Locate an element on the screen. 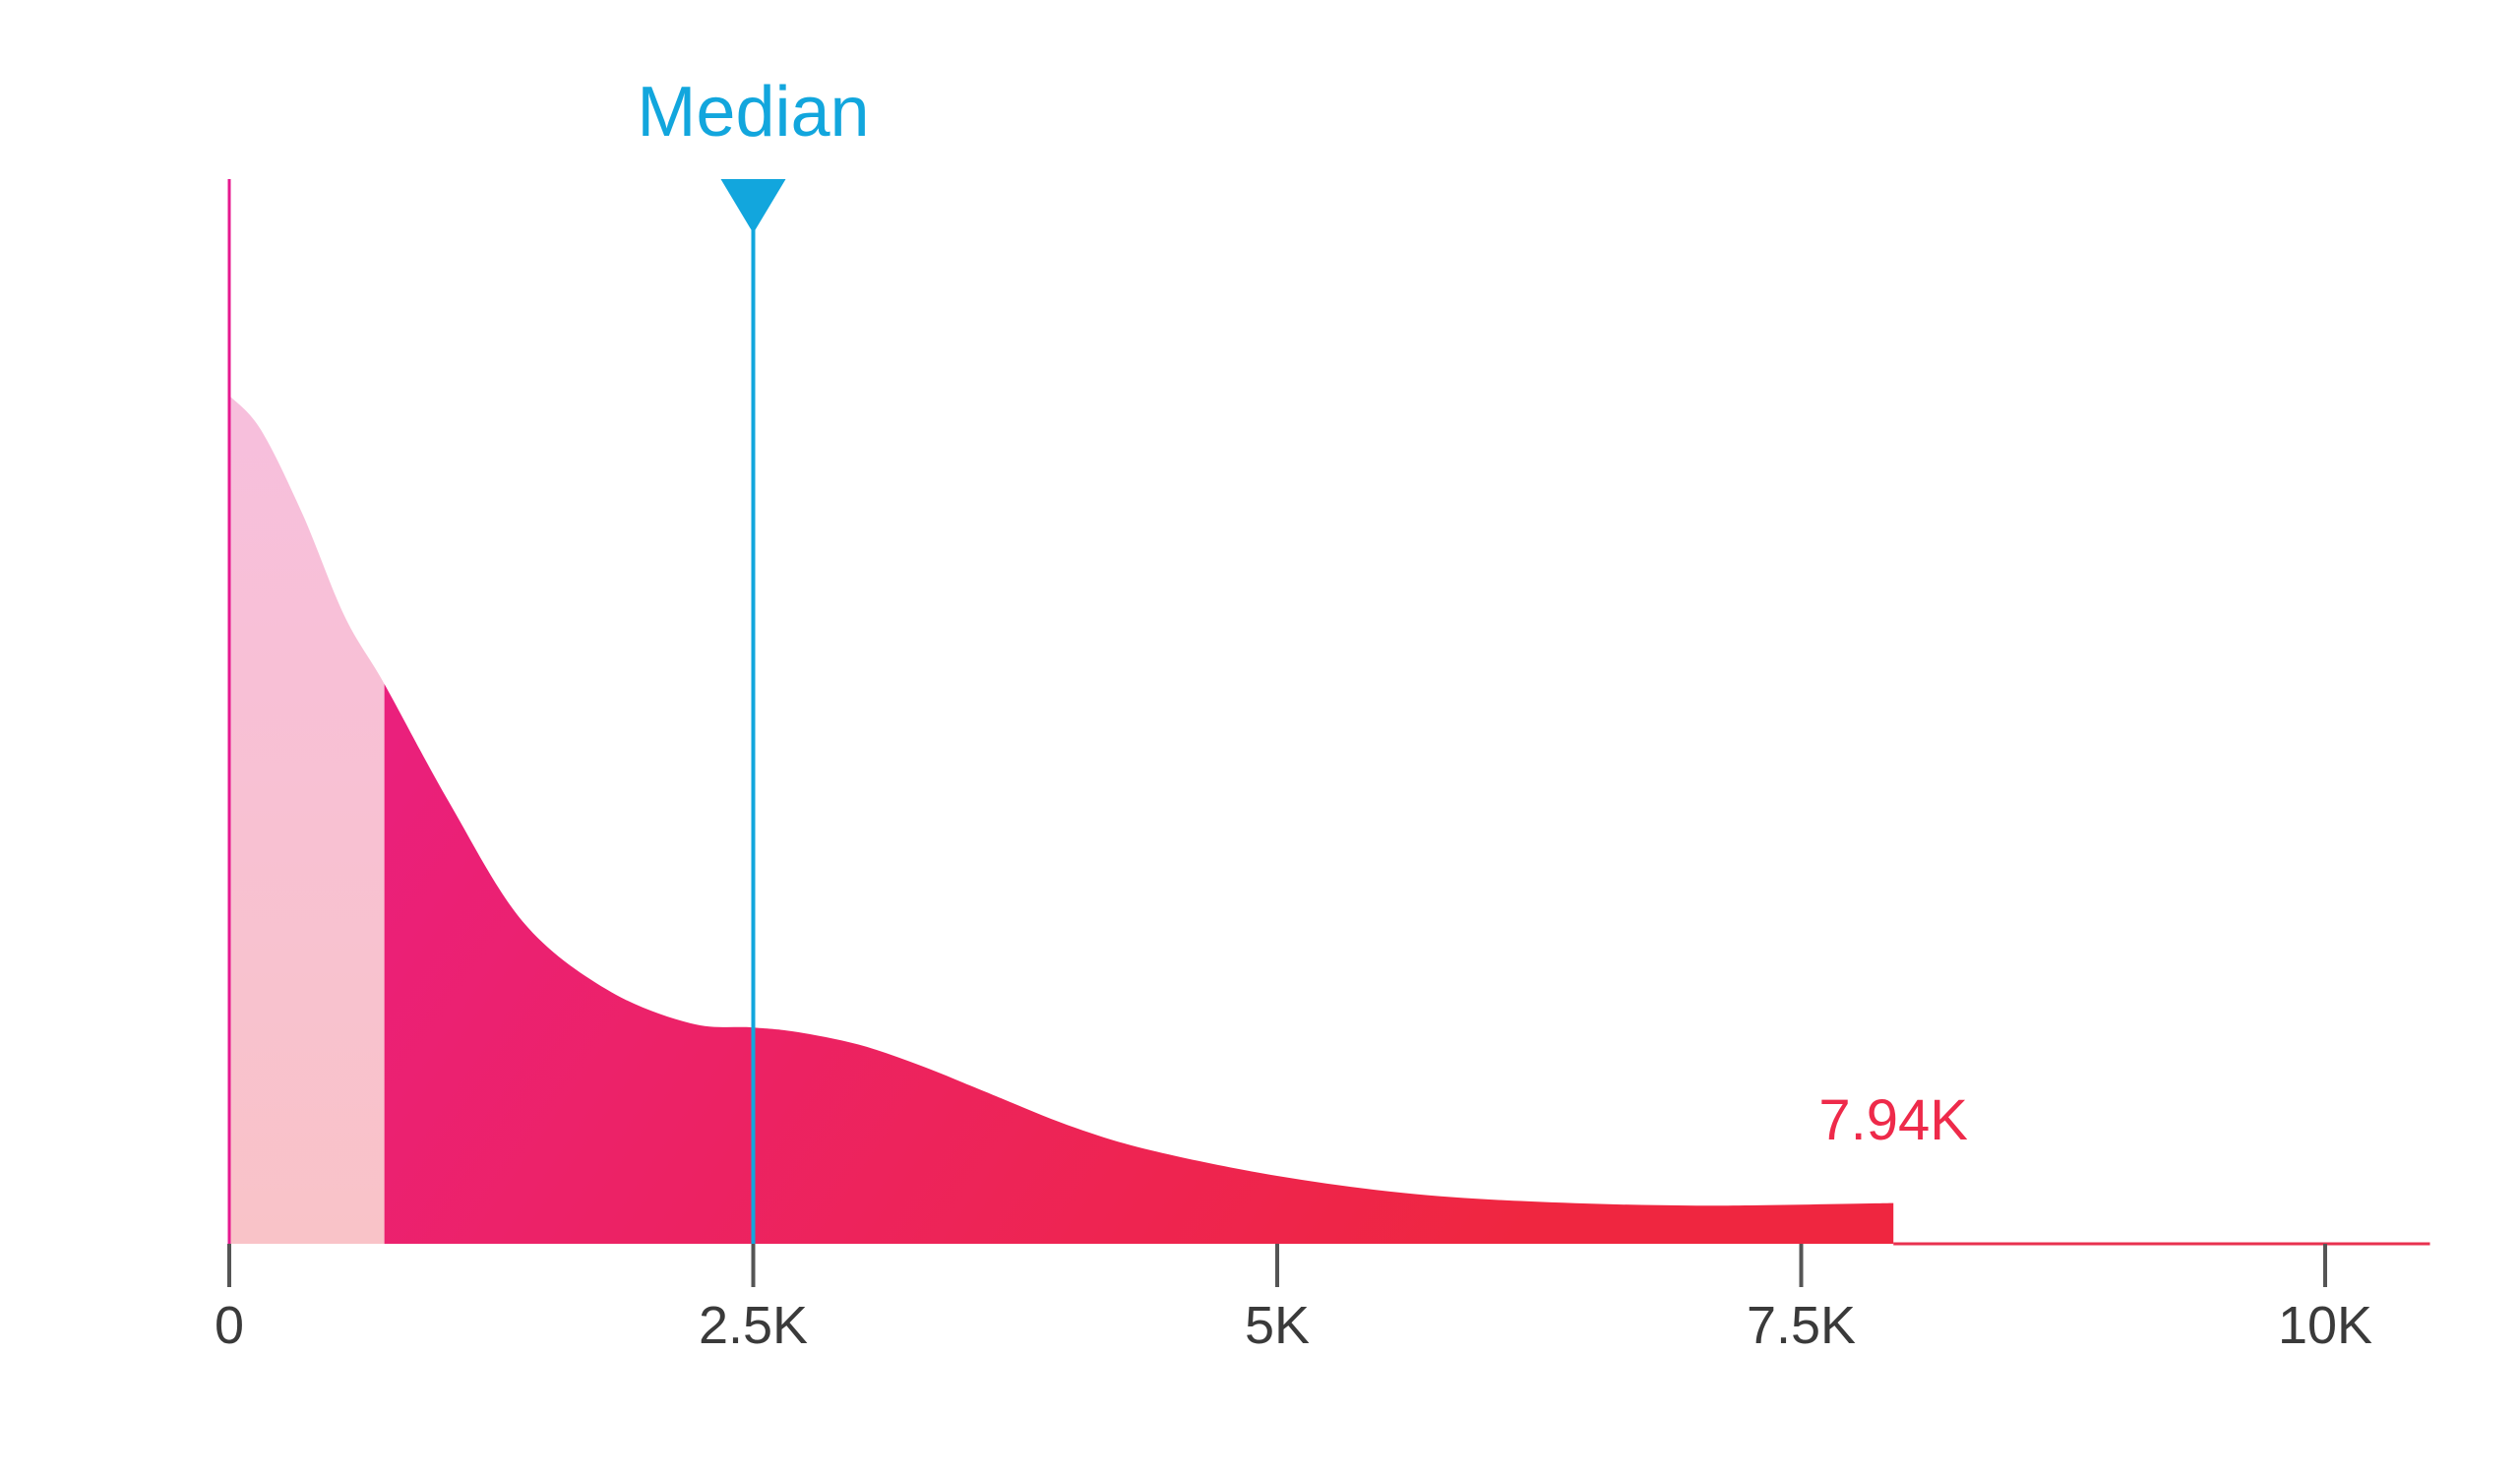 Image resolution: width=2520 pixels, height=1477 pixels. x-tick-label-3: 7.5K is located at coordinates (1801, 1326).